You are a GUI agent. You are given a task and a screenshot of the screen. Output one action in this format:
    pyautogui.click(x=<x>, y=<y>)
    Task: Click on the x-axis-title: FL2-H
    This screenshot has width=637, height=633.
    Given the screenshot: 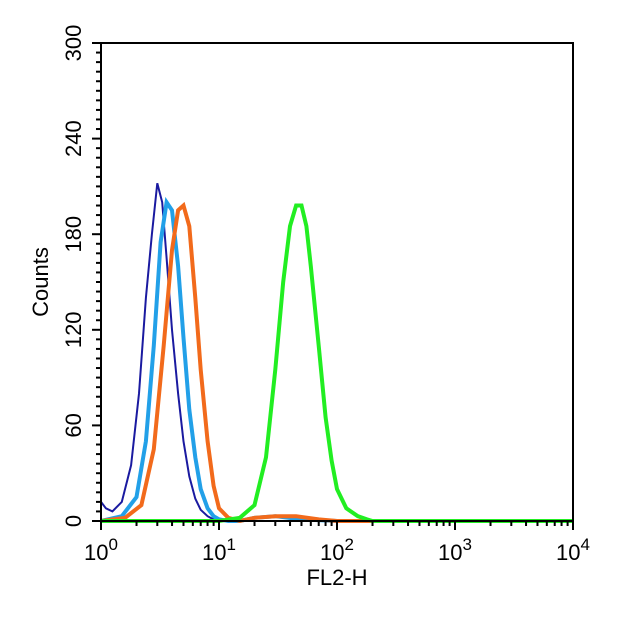 What is the action you would take?
    pyautogui.click(x=336, y=577)
    